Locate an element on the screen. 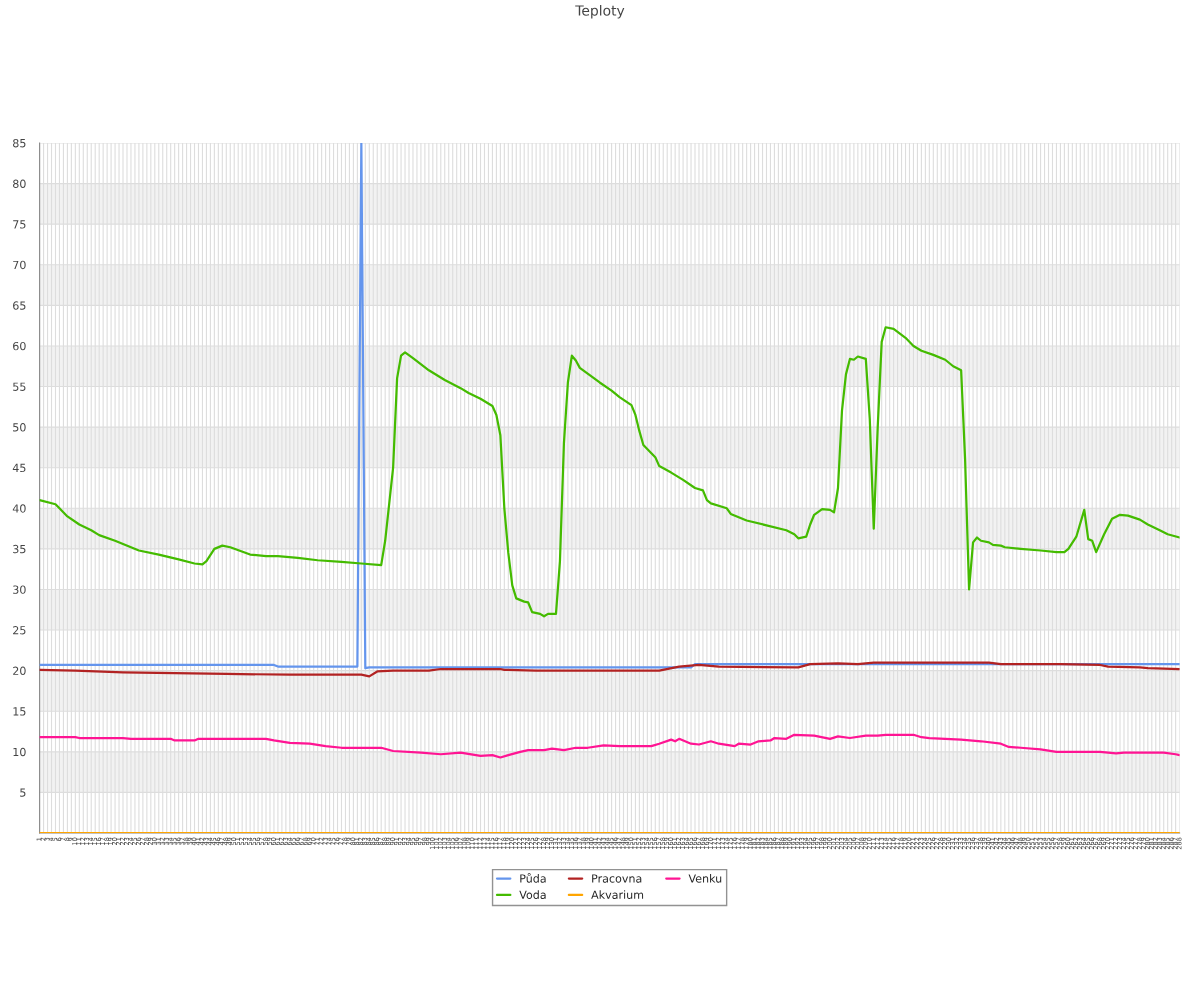  legend-label: Pracovna is located at coordinates (617, 878).